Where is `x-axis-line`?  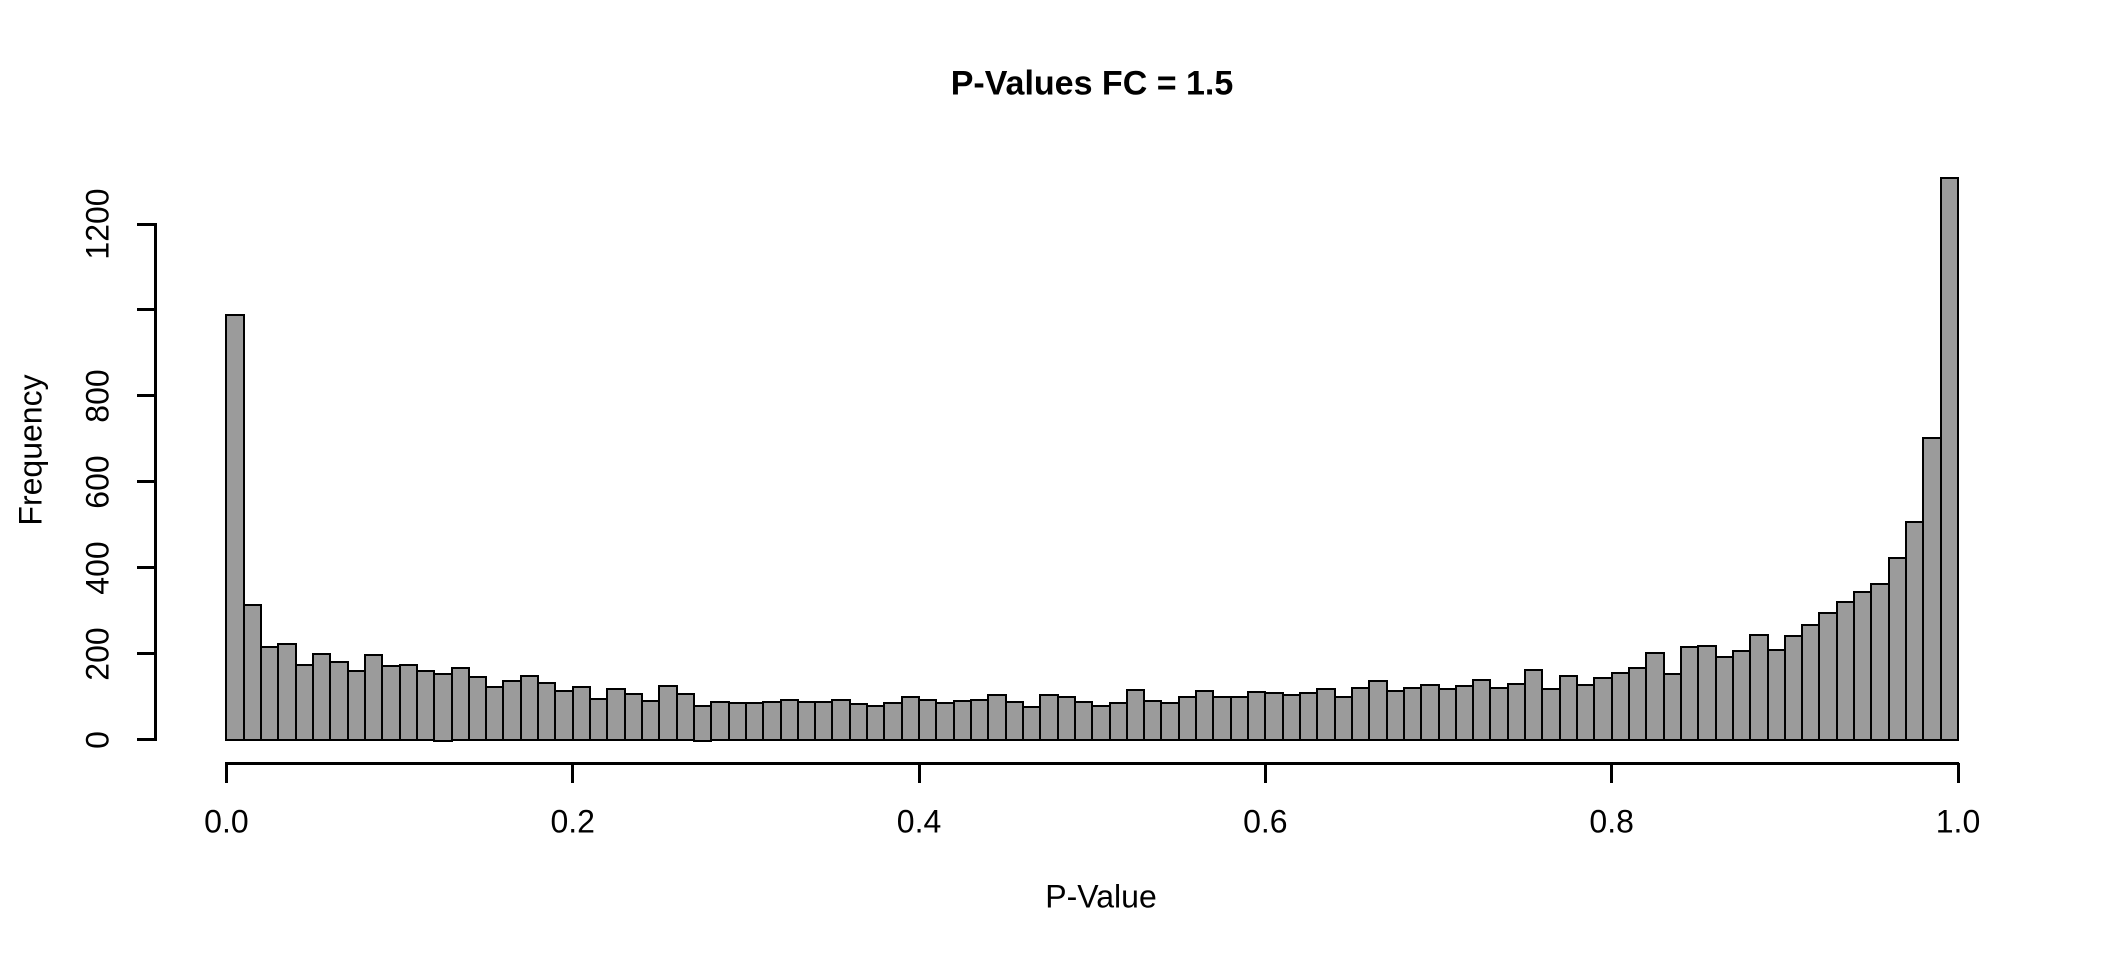
x-axis-line is located at coordinates (1092, 763).